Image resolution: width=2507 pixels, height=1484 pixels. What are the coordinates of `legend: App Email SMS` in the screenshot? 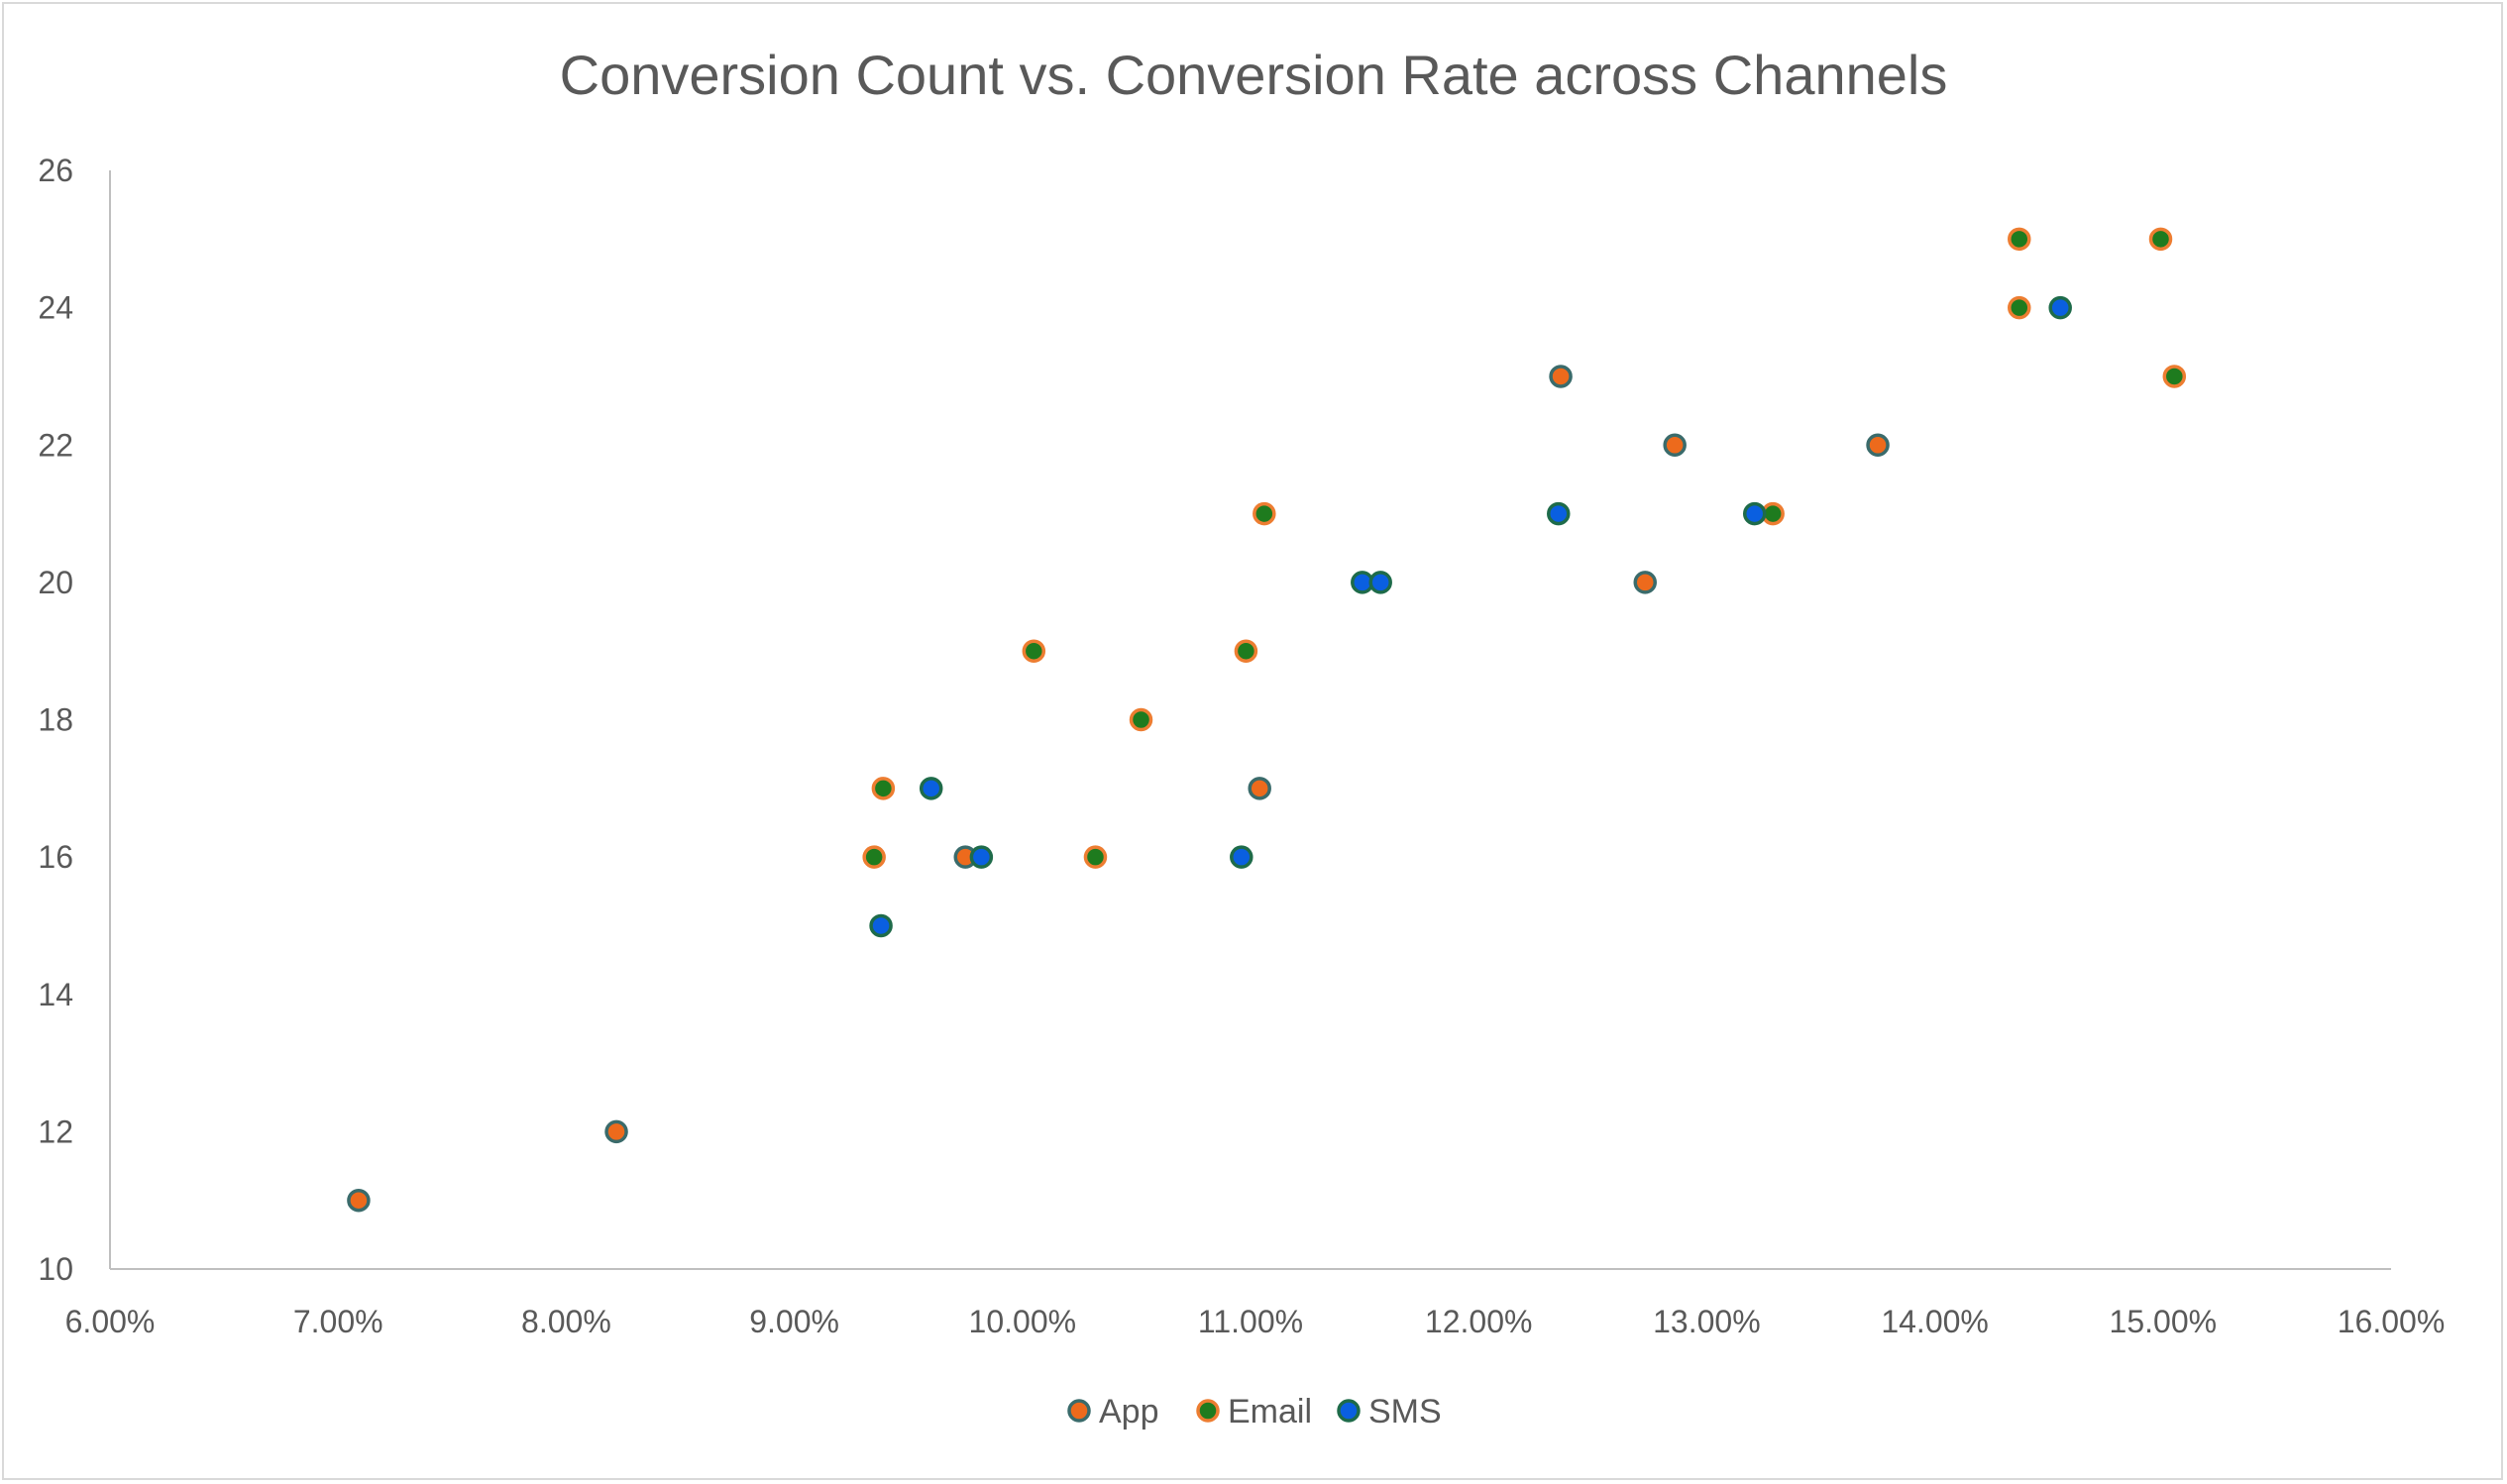 It's located at (1254, 1412).